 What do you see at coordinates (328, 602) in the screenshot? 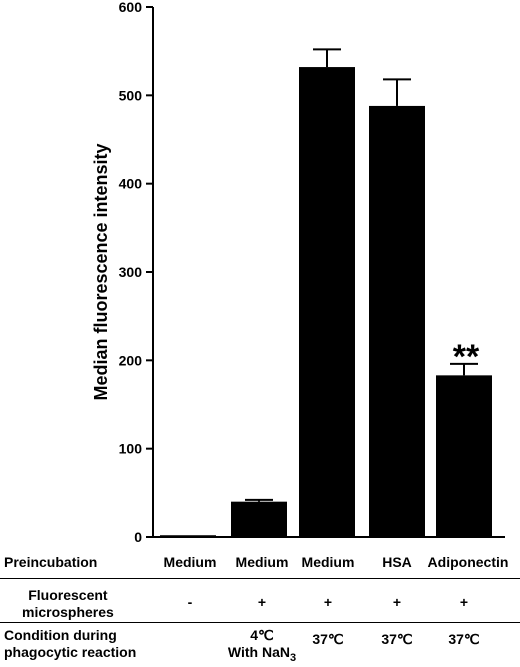
I see `microspheres-cell-3: +` at bounding box center [328, 602].